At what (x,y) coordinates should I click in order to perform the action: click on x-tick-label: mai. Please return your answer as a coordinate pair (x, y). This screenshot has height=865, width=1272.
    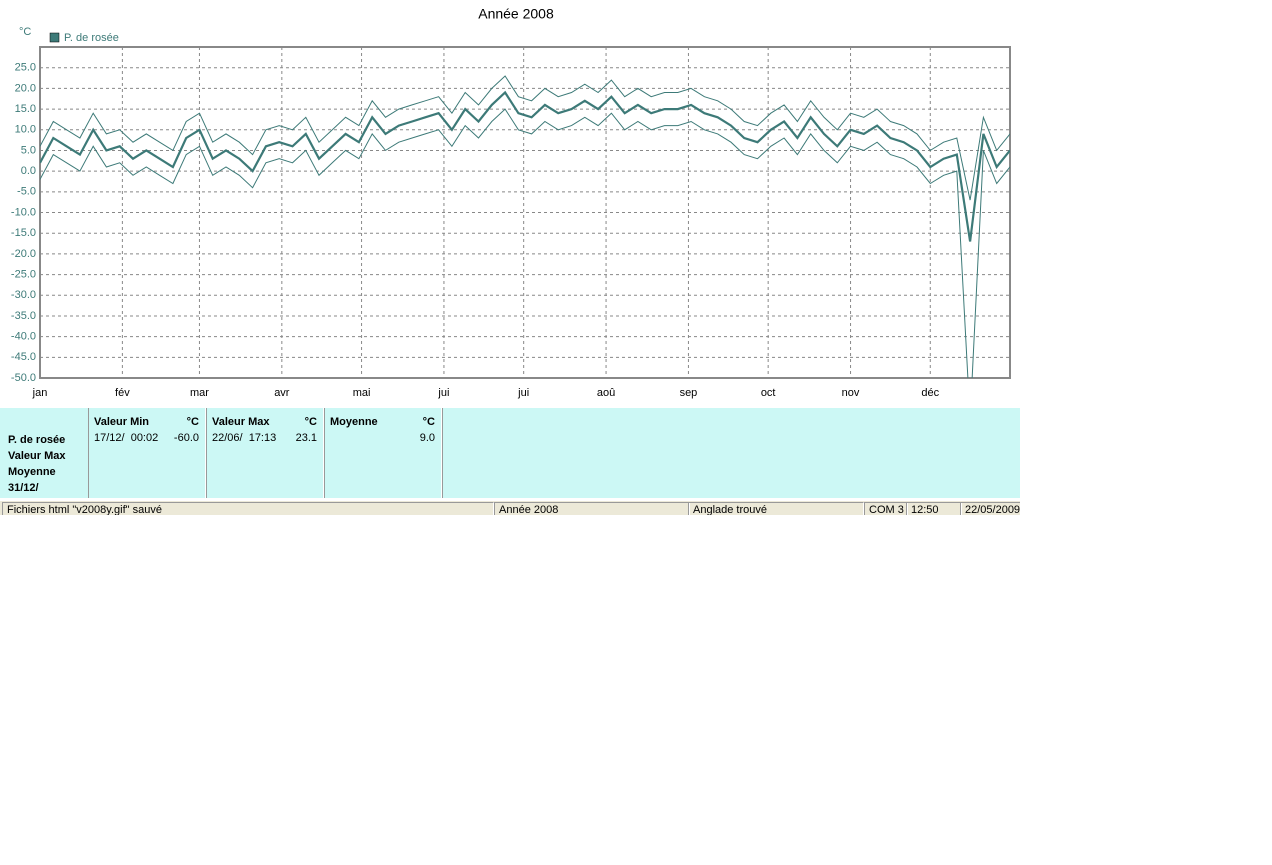
    Looking at the image, I should click on (362, 393).